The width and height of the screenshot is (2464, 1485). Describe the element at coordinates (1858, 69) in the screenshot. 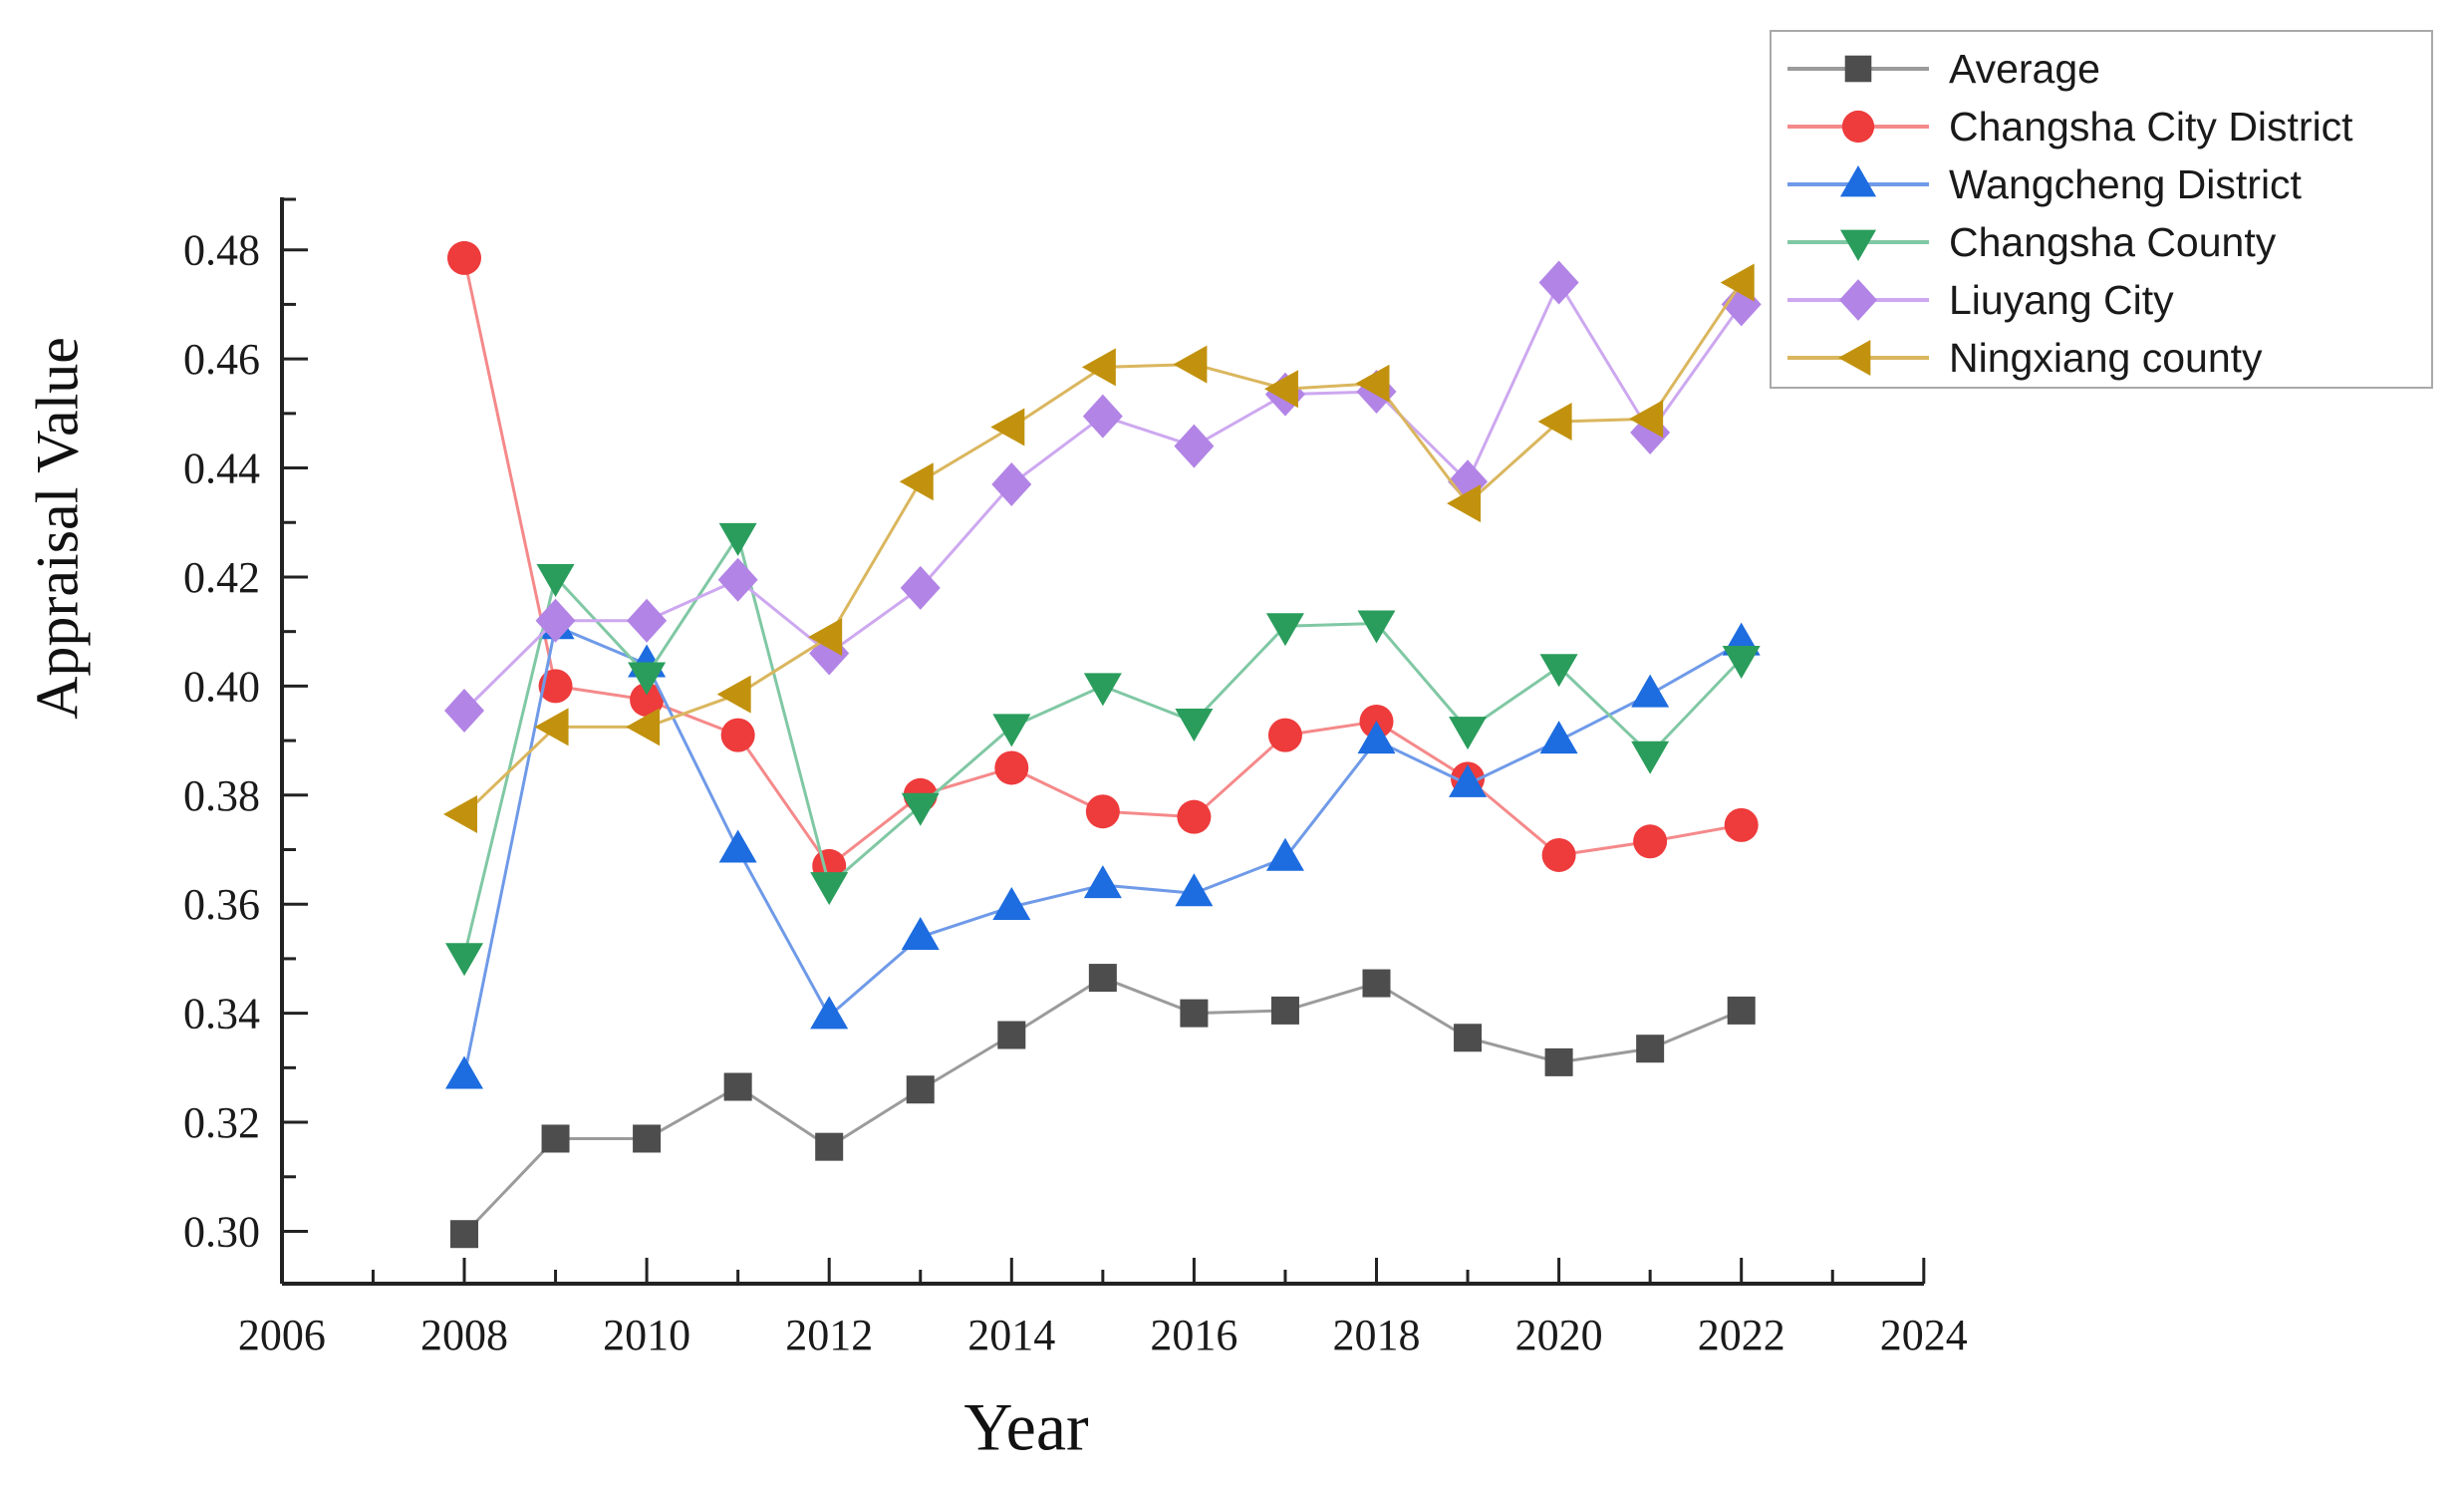

I see `square-marker-icon` at that location.